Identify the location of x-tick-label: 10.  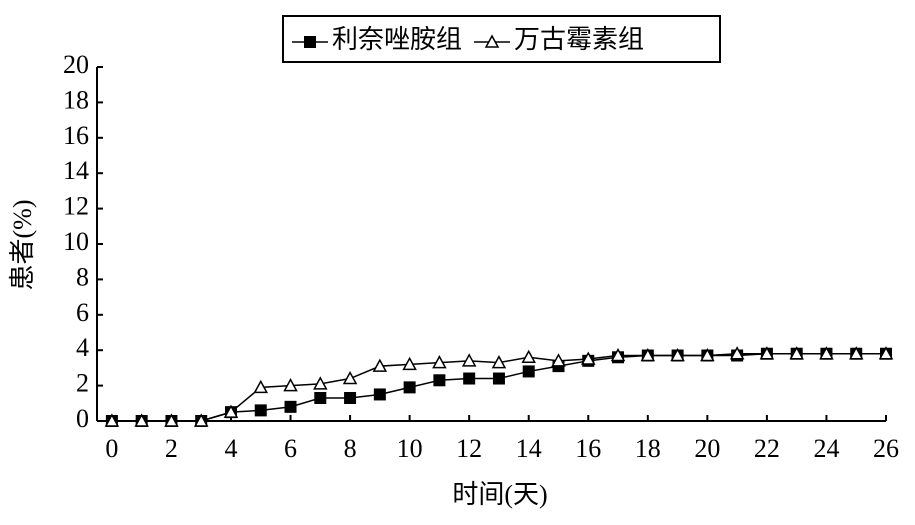
(410, 448).